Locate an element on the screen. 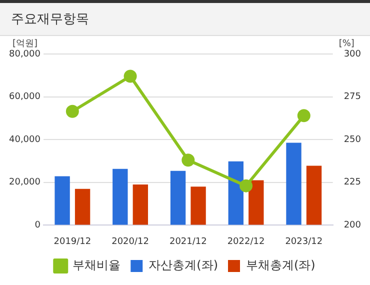  x-tick-label: 2022/12 is located at coordinates (246, 241).